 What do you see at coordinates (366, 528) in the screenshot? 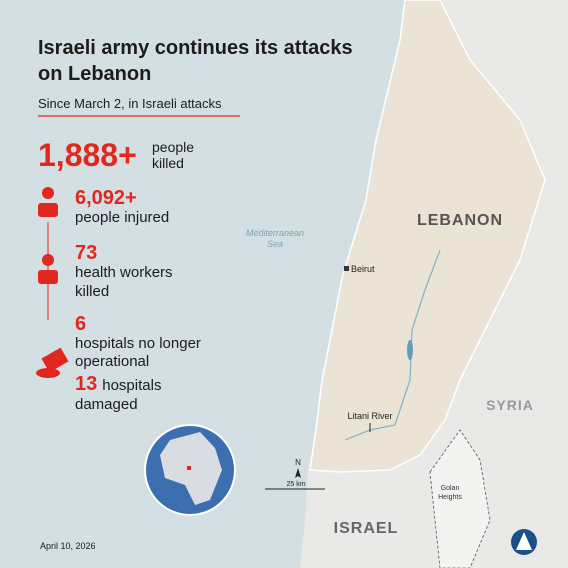
I see `country-label: ISRAEL` at bounding box center [366, 528].